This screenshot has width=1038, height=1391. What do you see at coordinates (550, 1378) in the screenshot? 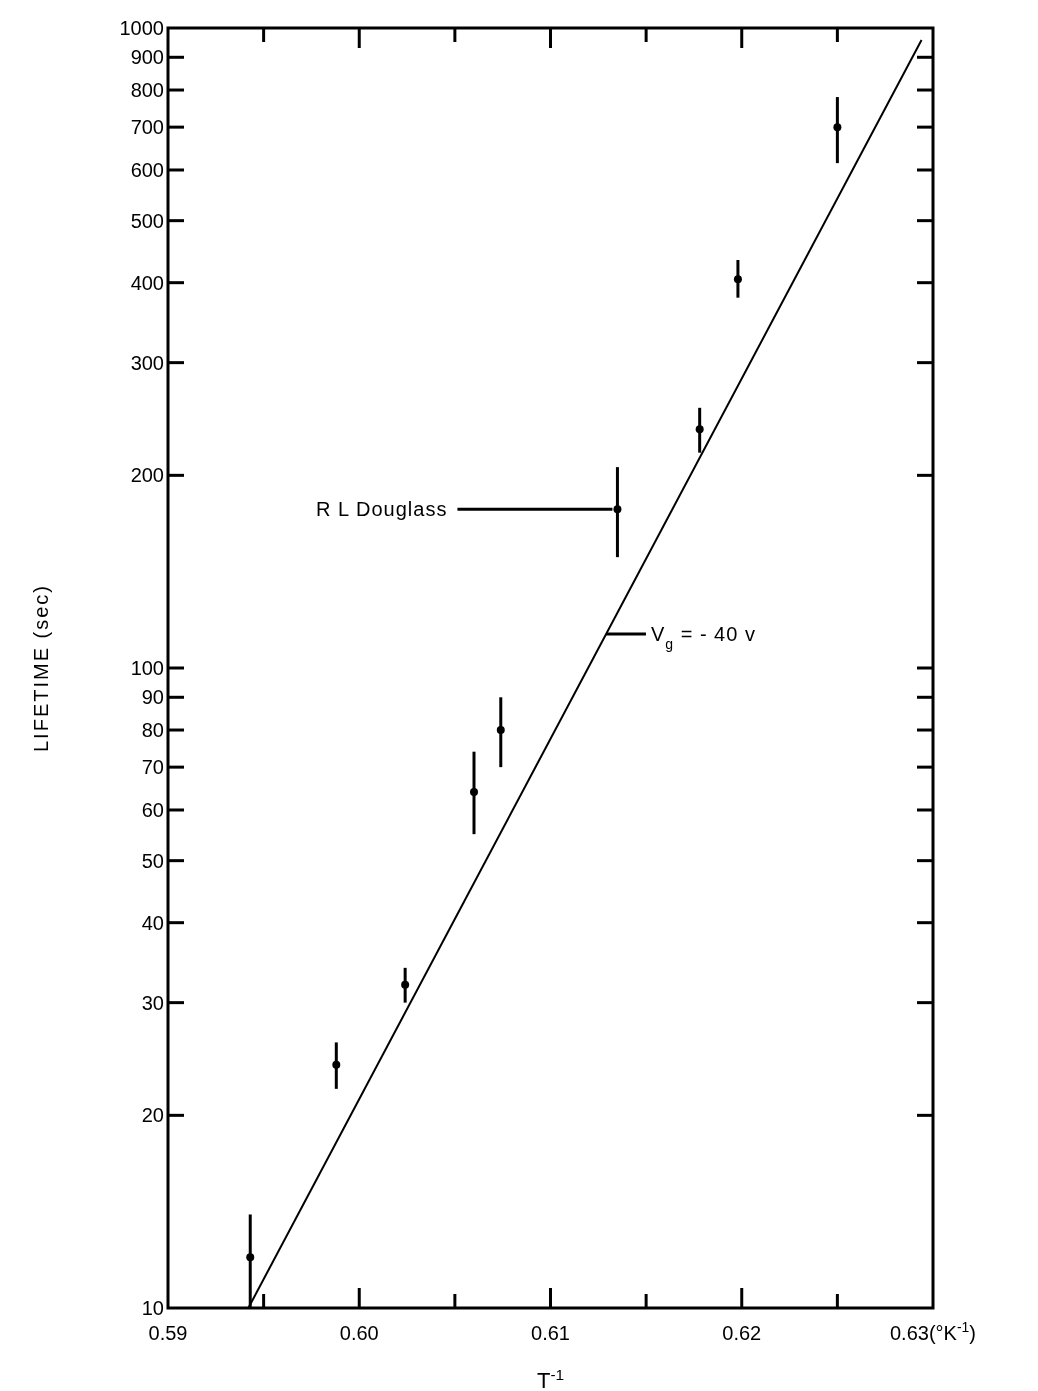
I see `x-axis-title: T$^{-1}$` at bounding box center [550, 1378].